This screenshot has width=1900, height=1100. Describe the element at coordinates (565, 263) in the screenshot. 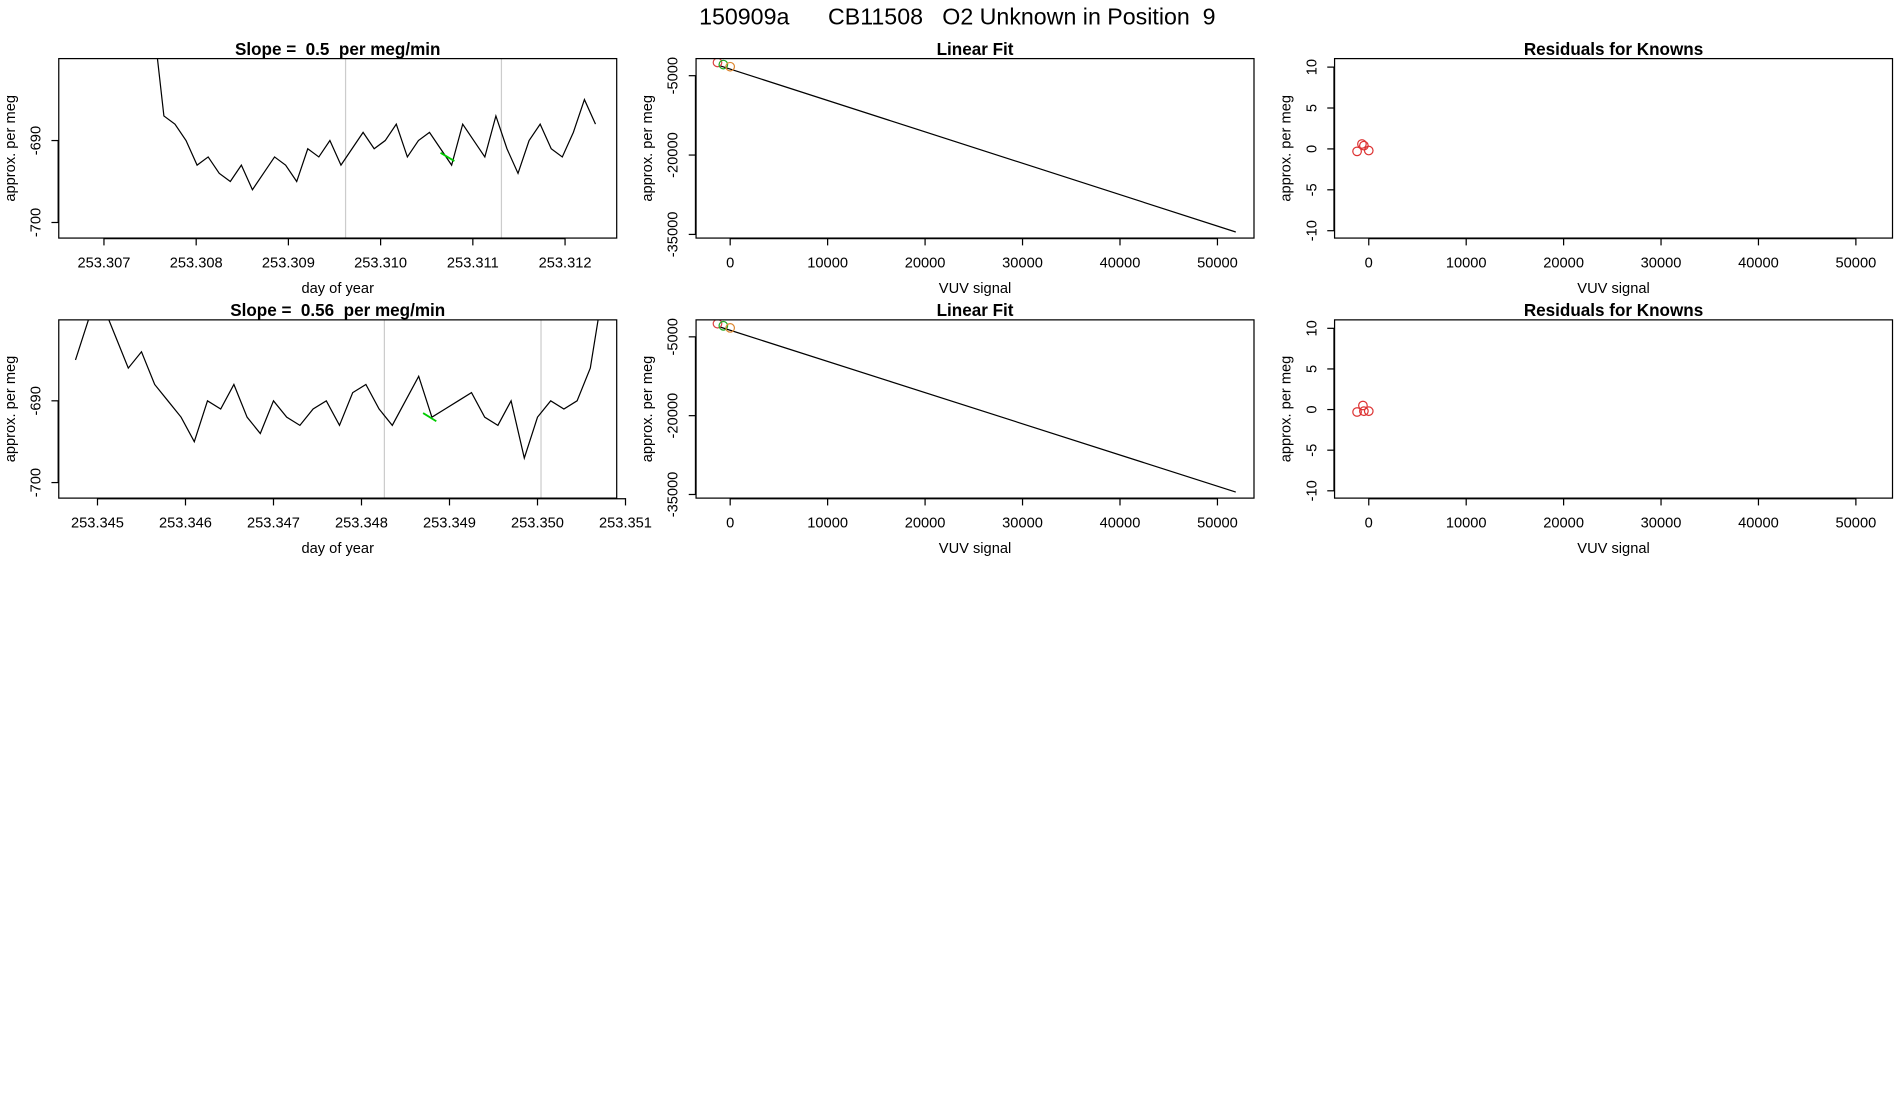

I see `x-tick-label: 253.312` at that location.